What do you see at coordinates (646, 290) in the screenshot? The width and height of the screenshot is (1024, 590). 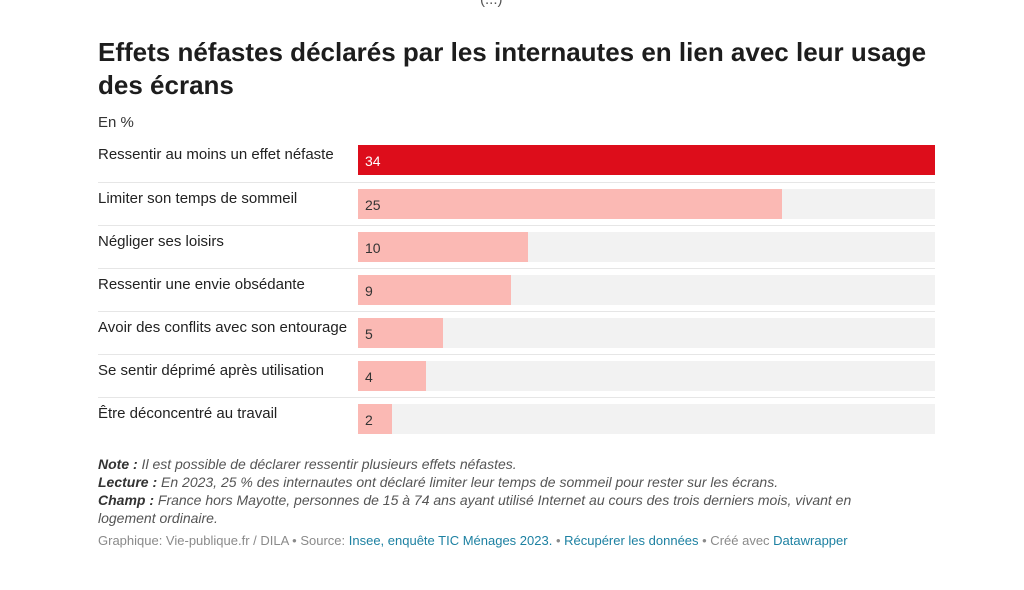 I see `bar-track: 9` at bounding box center [646, 290].